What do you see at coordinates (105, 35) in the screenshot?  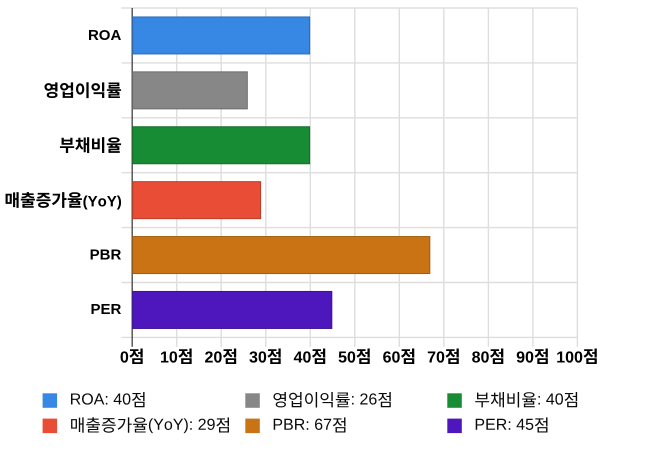 I see `svg-text: ROA` at bounding box center [105, 35].